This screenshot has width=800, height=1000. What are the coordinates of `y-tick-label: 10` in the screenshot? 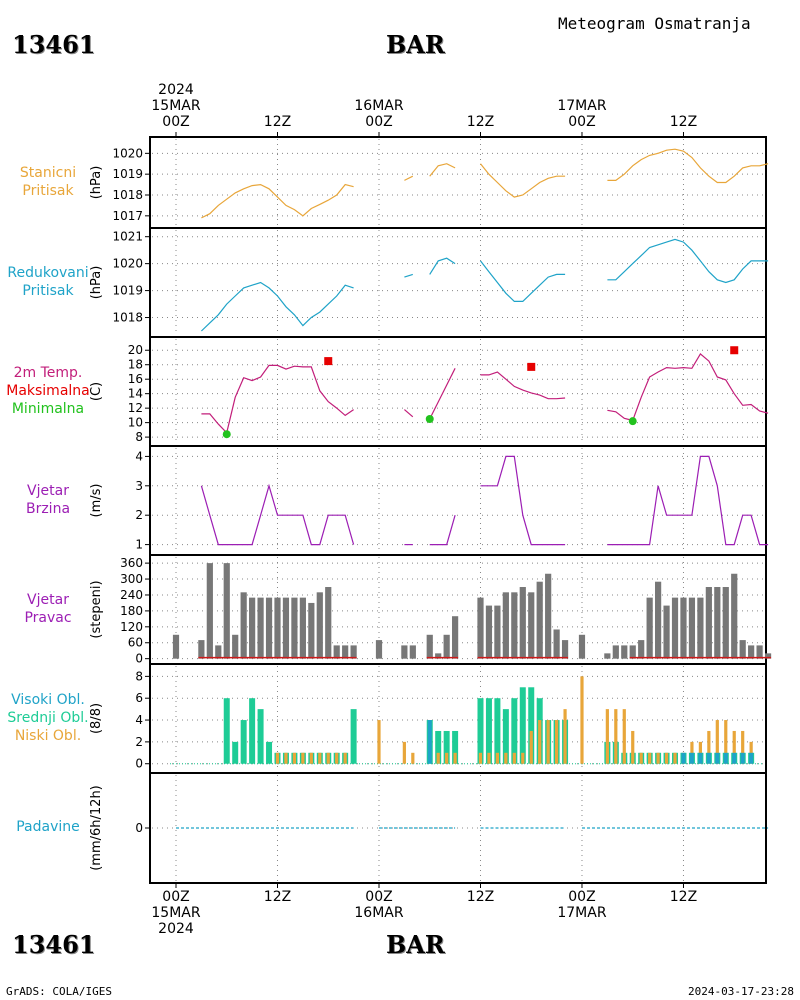 It's located at (135, 423).